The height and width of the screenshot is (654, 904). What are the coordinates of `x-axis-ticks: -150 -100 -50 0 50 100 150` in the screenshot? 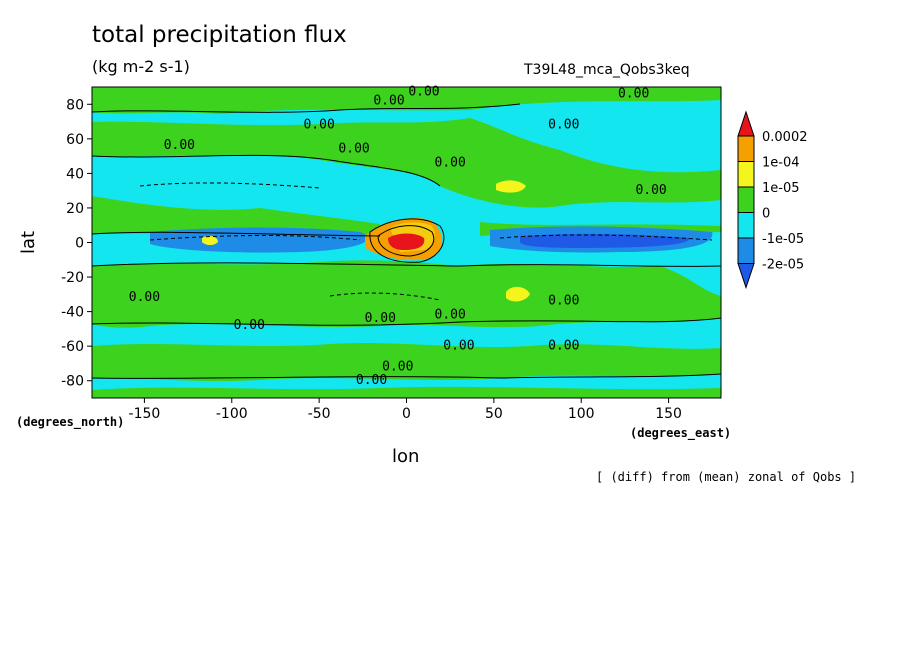 It's located at (405, 410).